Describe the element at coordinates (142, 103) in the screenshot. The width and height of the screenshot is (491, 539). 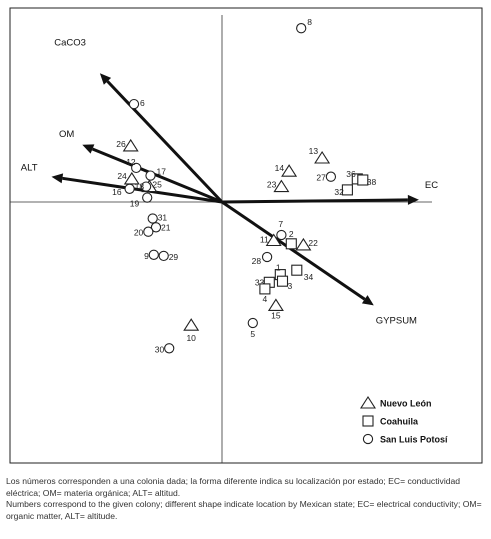
I see `colony-label-6: 6` at that location.